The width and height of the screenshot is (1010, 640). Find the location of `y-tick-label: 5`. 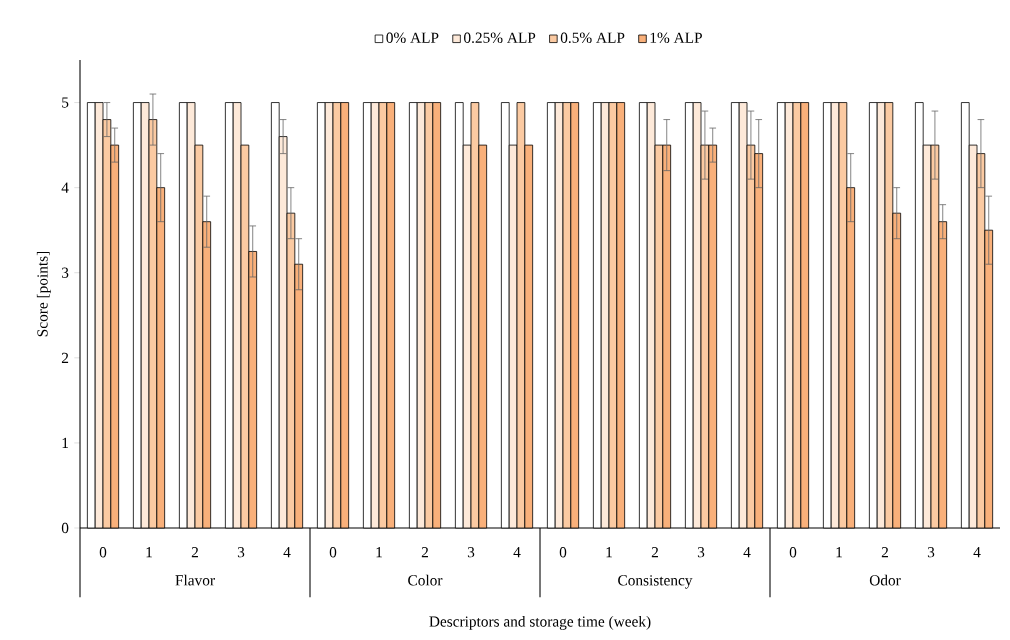

y-tick-label: 5 is located at coordinates (65, 102).